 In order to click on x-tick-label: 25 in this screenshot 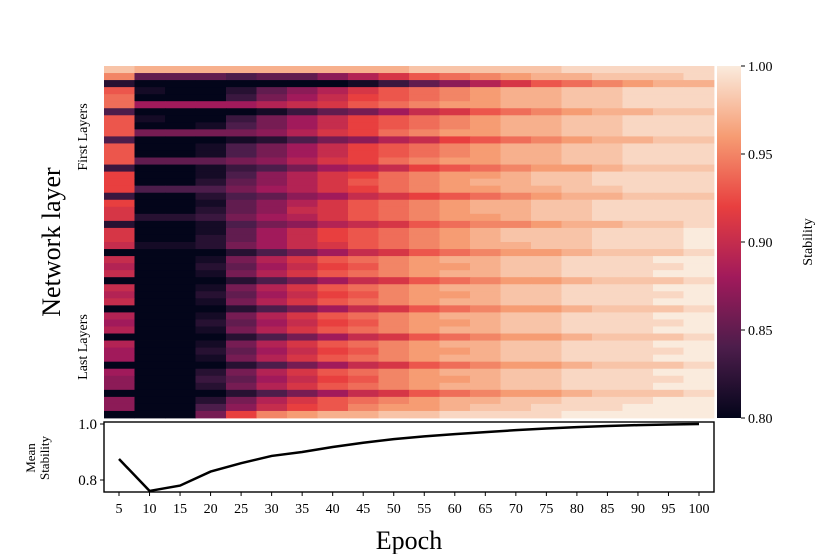, I will do `click(241, 509)`.